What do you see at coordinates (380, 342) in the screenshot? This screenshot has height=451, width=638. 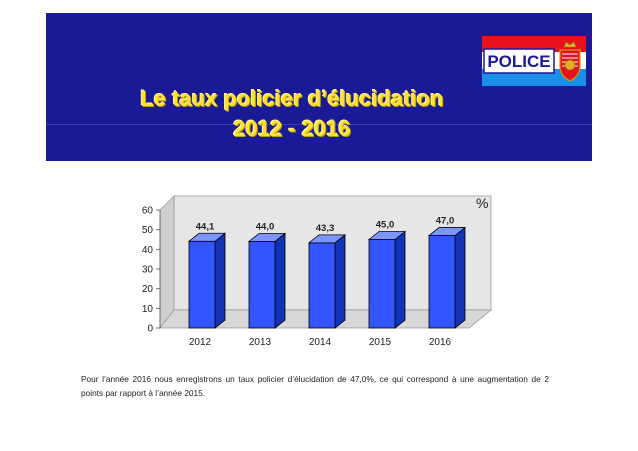 I see `x-tick-label: 2015` at bounding box center [380, 342].